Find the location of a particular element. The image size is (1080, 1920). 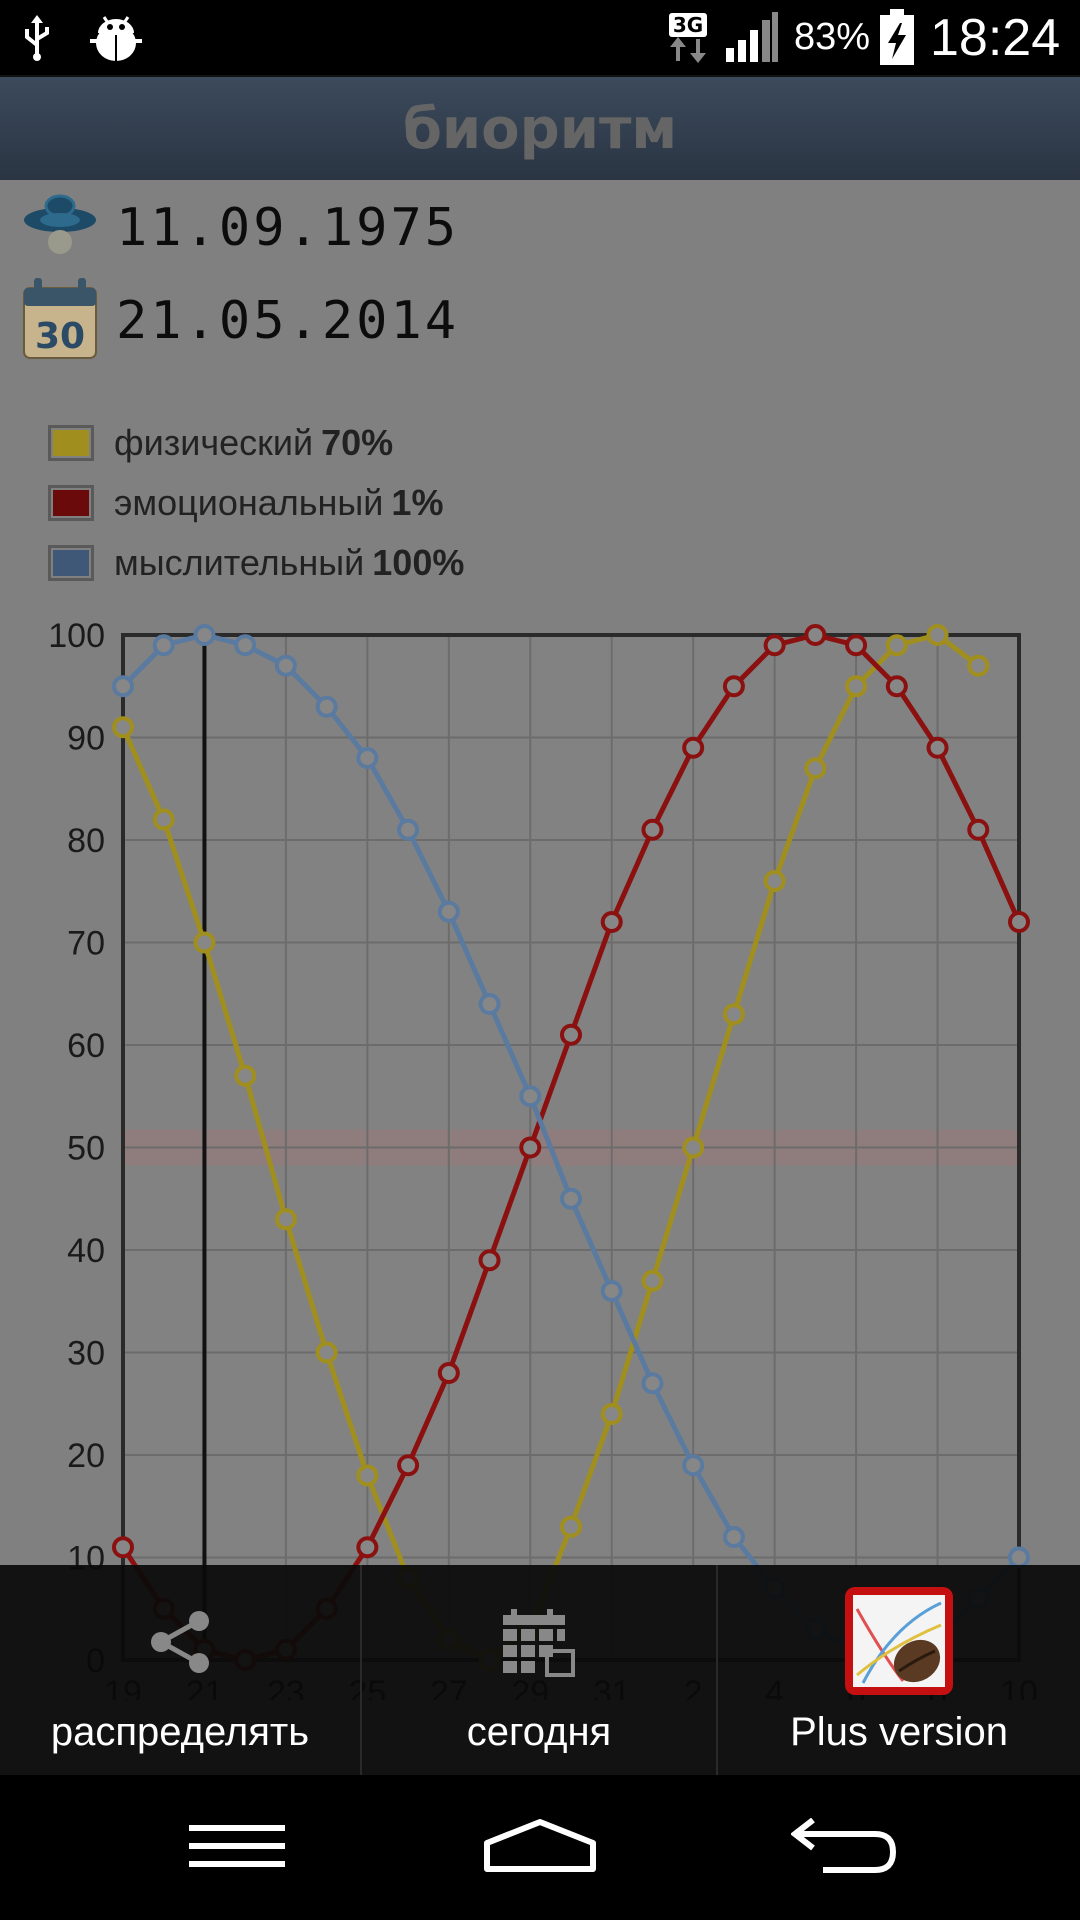

legend-label: мыслительный is located at coordinates (239, 562).